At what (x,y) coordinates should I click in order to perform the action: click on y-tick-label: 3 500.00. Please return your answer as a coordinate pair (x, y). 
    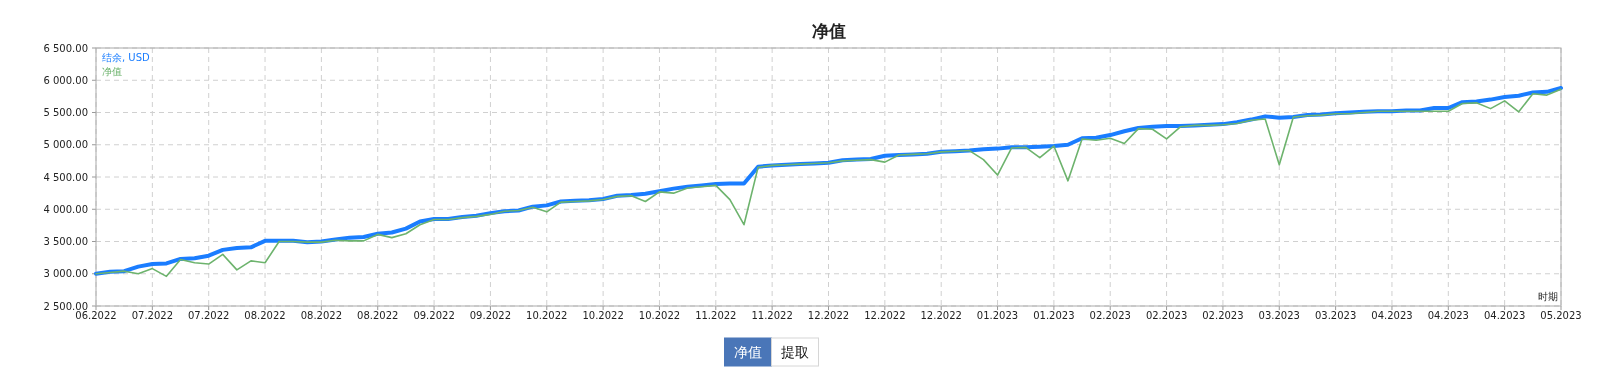
    Looking at the image, I should click on (65, 241).